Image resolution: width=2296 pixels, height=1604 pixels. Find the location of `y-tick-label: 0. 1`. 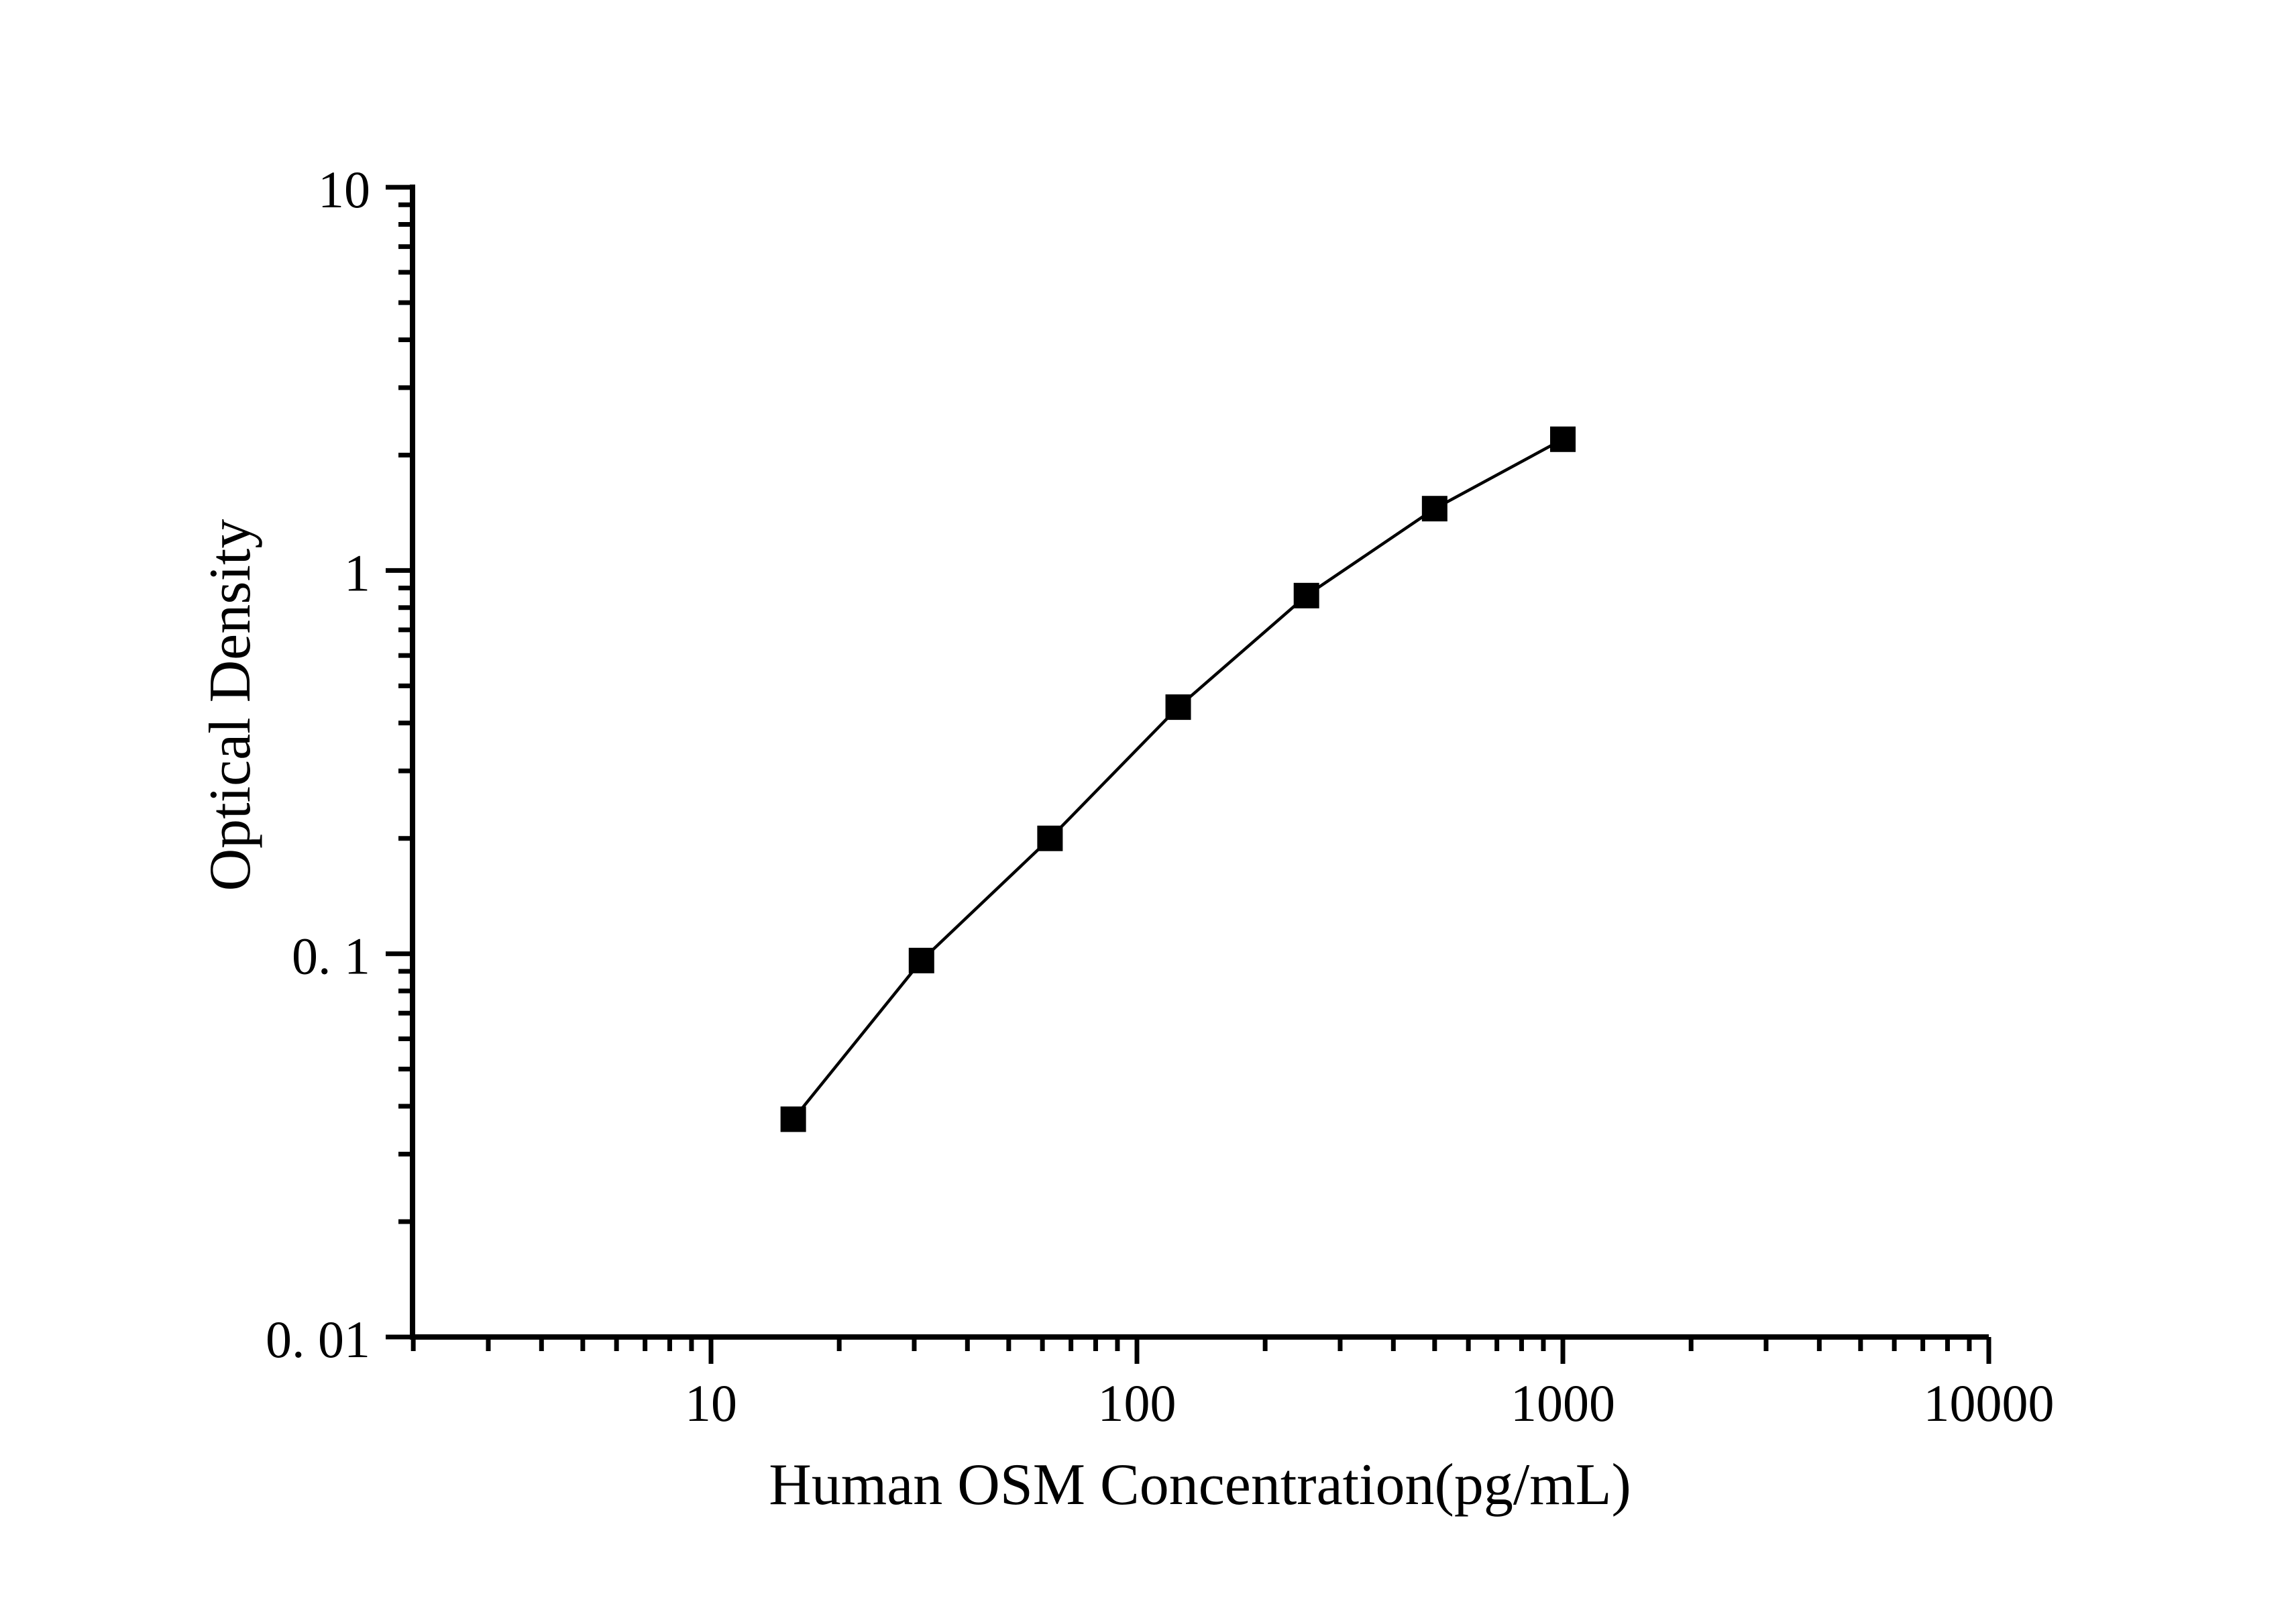

y-tick-label: 0. 1 is located at coordinates (331, 956).